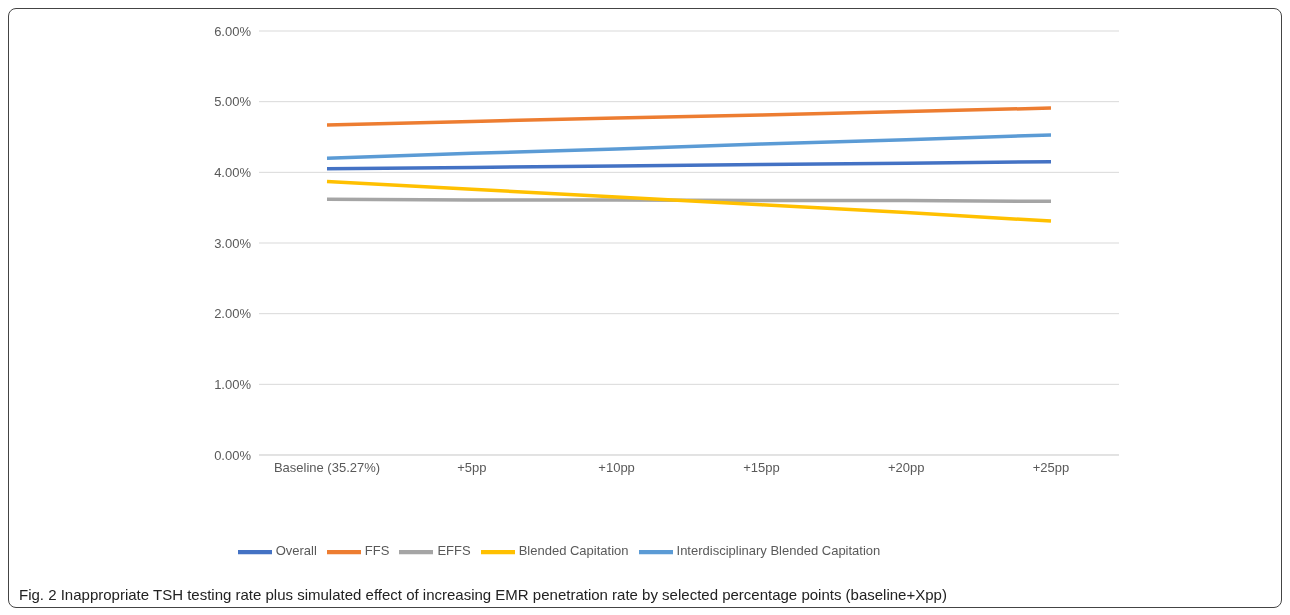 This screenshot has height=615, width=1290. I want to click on y-tick-label: 4.00%, so click(233, 172).